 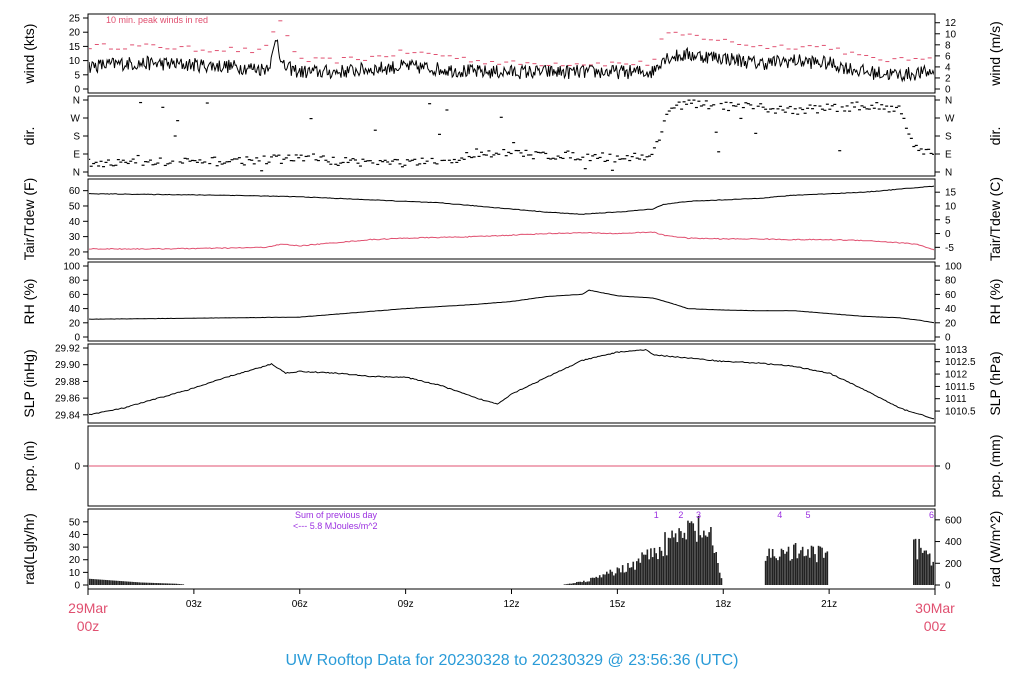 I want to click on slp-plot-area, so click(x=511, y=384).